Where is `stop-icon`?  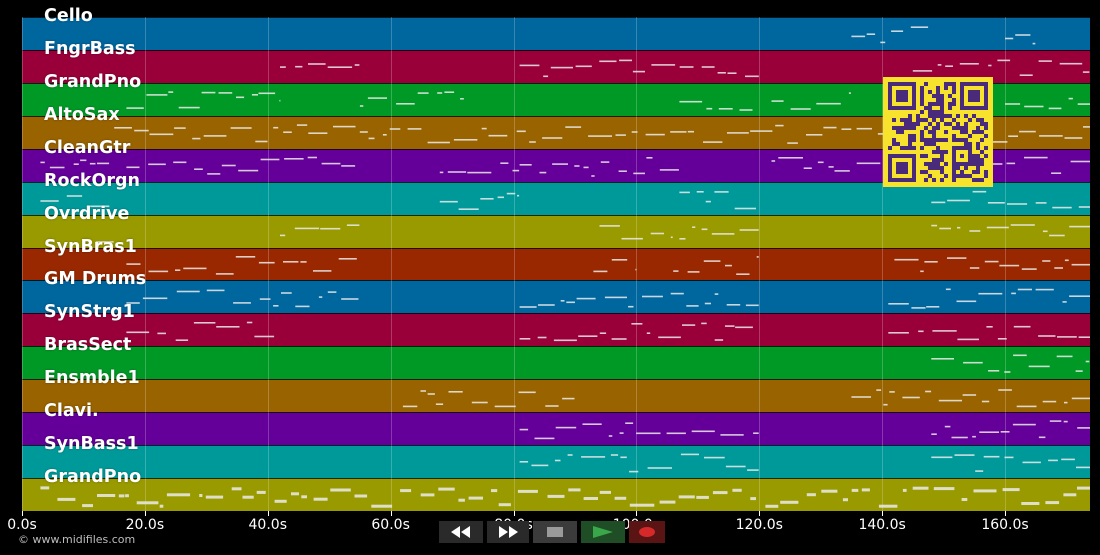 stop-icon is located at coordinates (555, 532).